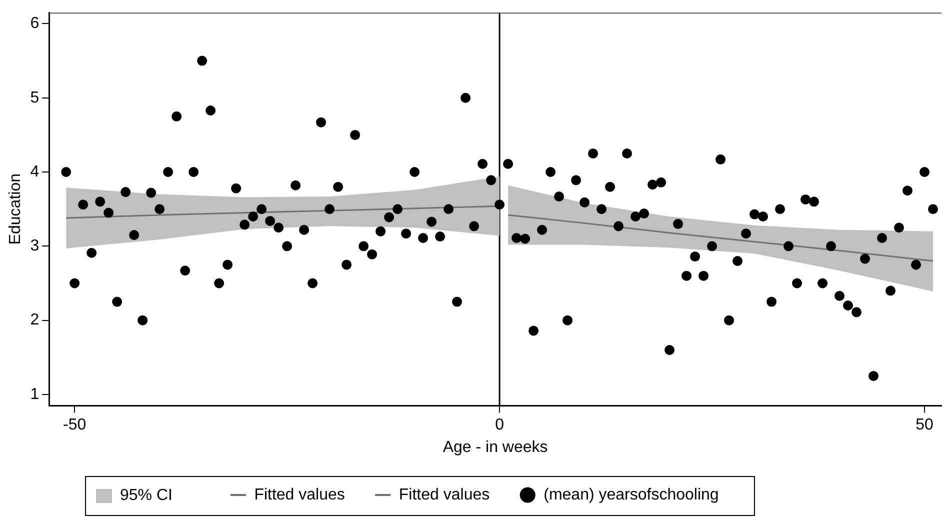 Image resolution: width=947 pixels, height=519 pixels. I want to click on x-tick-label: 0, so click(499, 425).